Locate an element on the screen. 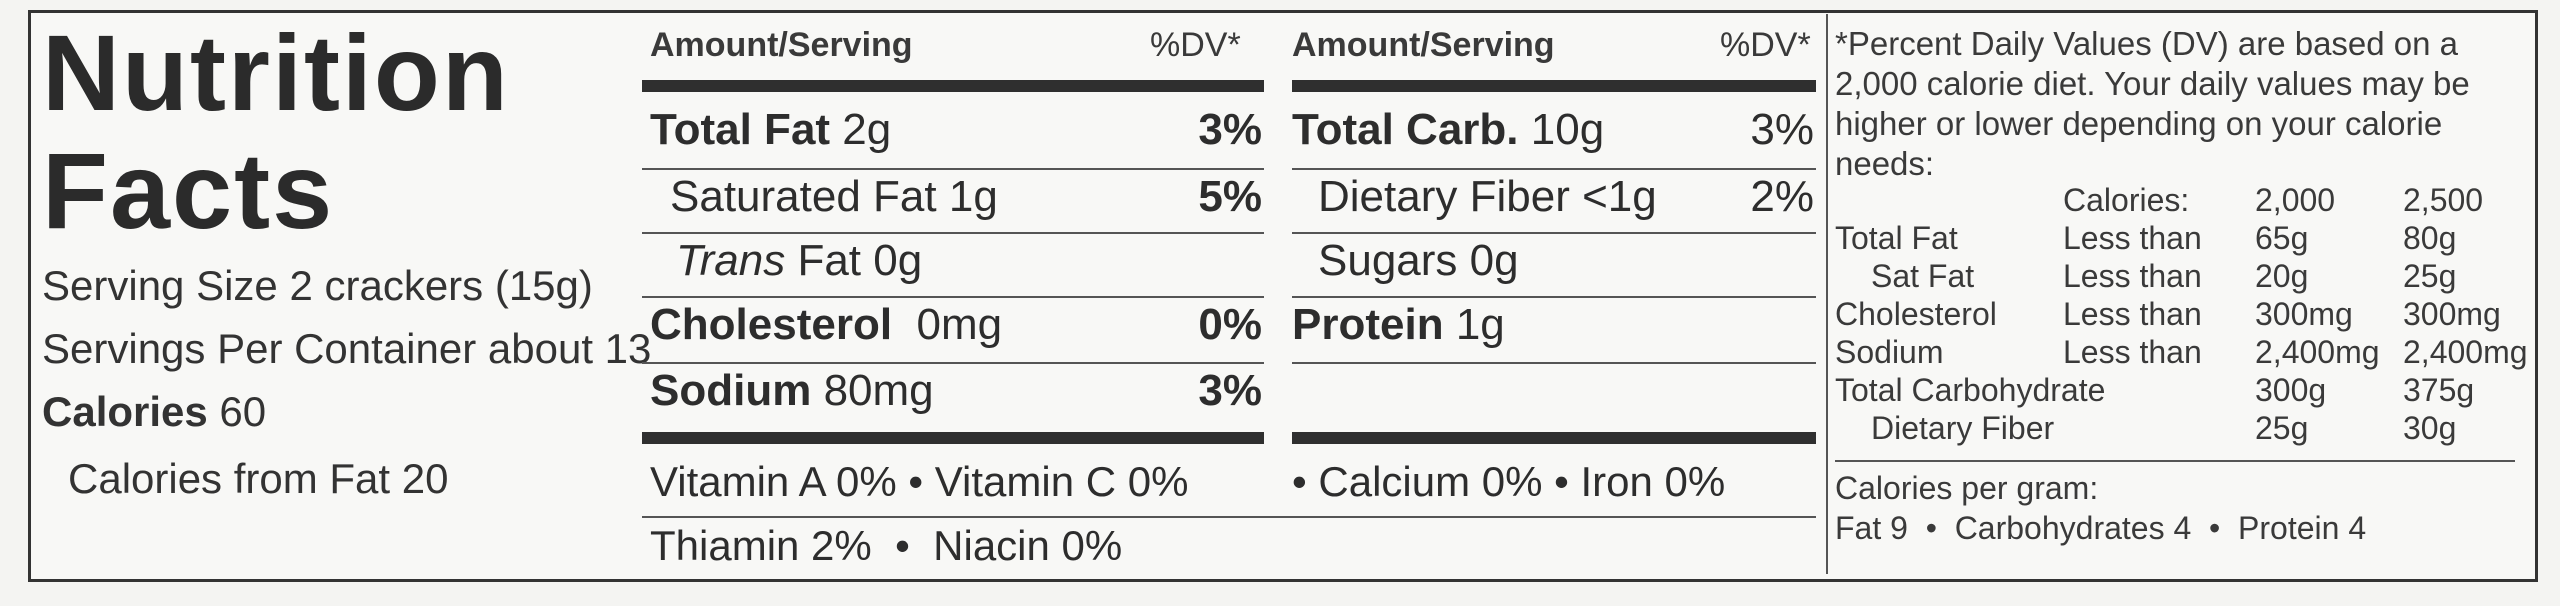 The image size is (2560, 606). calories-line: Calories 60 is located at coordinates (154, 412).